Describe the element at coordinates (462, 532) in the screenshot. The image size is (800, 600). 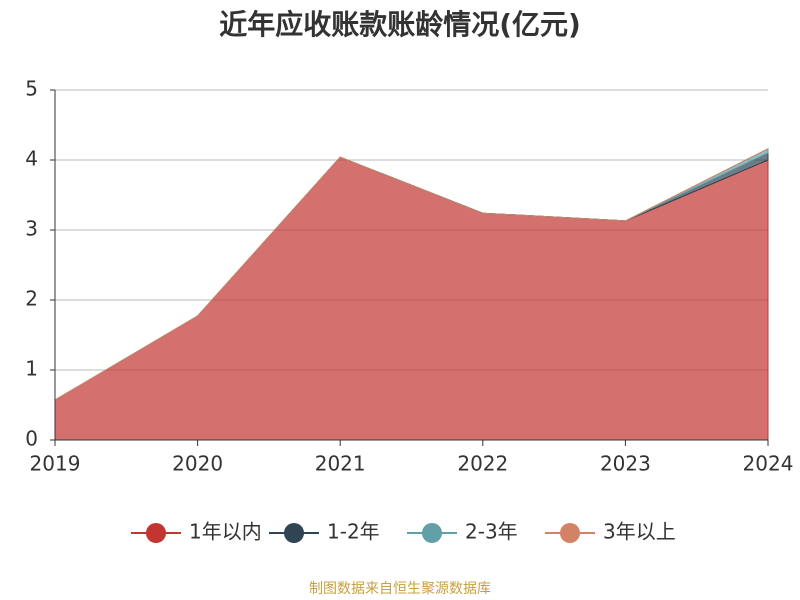
I see `legend-item: 2-3年` at that location.